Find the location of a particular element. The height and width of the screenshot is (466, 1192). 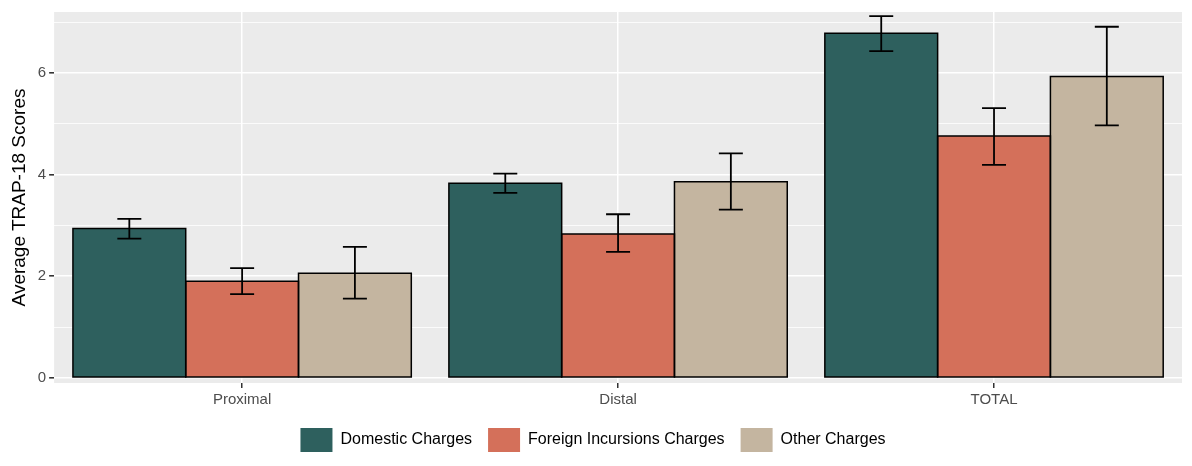

y-tick-label: 0 is located at coordinates (42, 377).